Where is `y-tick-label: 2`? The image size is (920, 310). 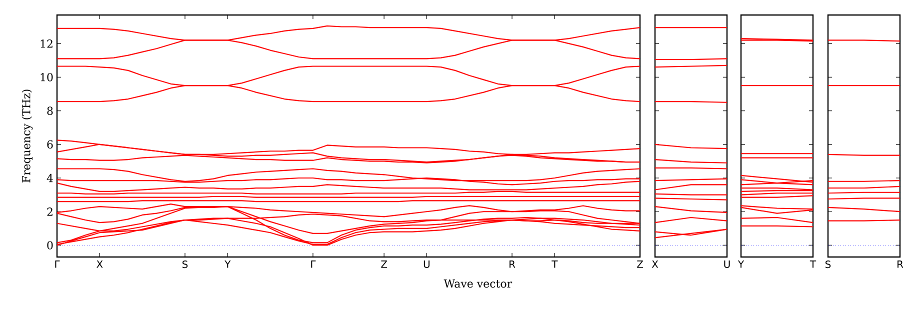
y-tick-label: 2 is located at coordinates (49, 212).